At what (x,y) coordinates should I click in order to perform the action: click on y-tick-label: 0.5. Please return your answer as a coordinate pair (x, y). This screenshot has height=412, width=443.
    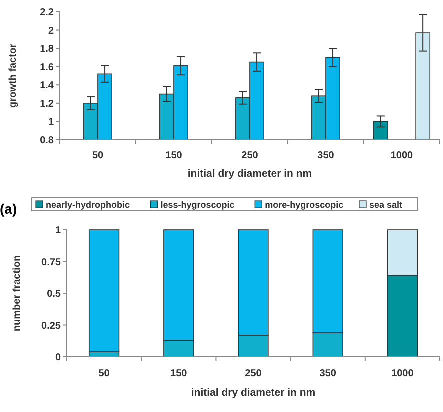
    Looking at the image, I should click on (54, 294).